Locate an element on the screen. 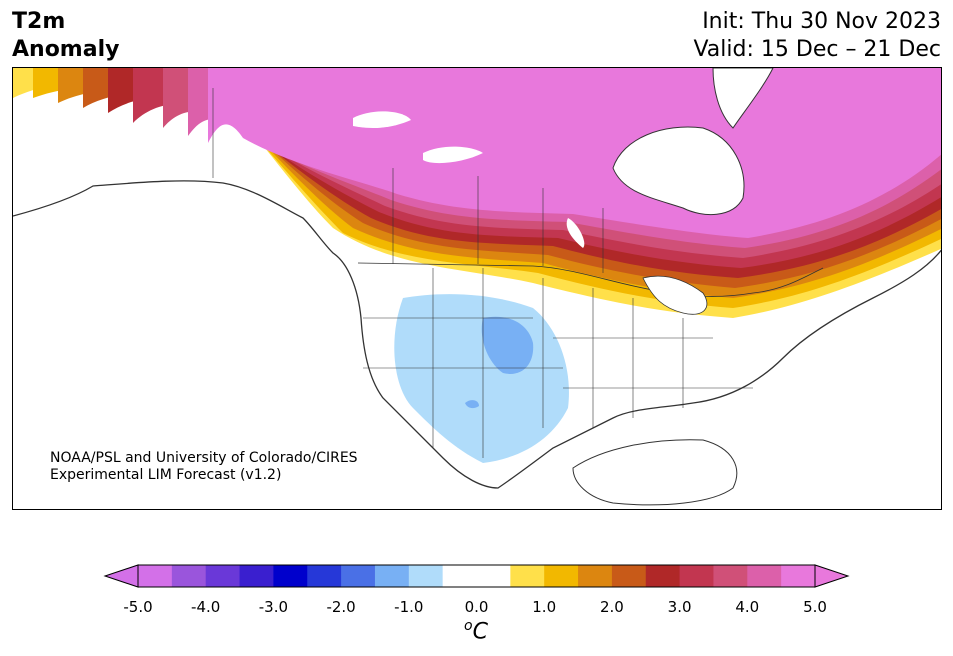 The image size is (953, 656). valid-date: Valid: 15 Dec – 21 Dec is located at coordinates (817, 49).